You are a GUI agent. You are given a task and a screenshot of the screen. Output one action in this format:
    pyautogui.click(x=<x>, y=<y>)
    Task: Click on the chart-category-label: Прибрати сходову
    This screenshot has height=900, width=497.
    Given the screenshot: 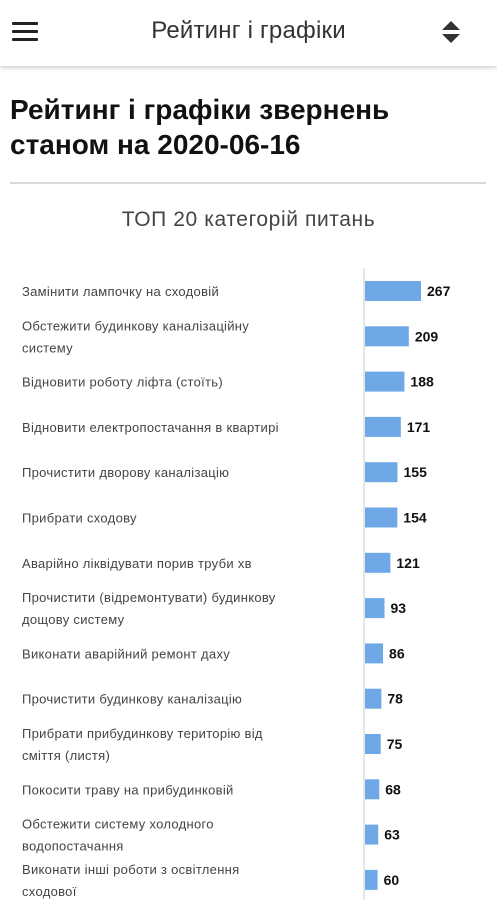 What is the action you would take?
    pyautogui.click(x=79, y=518)
    